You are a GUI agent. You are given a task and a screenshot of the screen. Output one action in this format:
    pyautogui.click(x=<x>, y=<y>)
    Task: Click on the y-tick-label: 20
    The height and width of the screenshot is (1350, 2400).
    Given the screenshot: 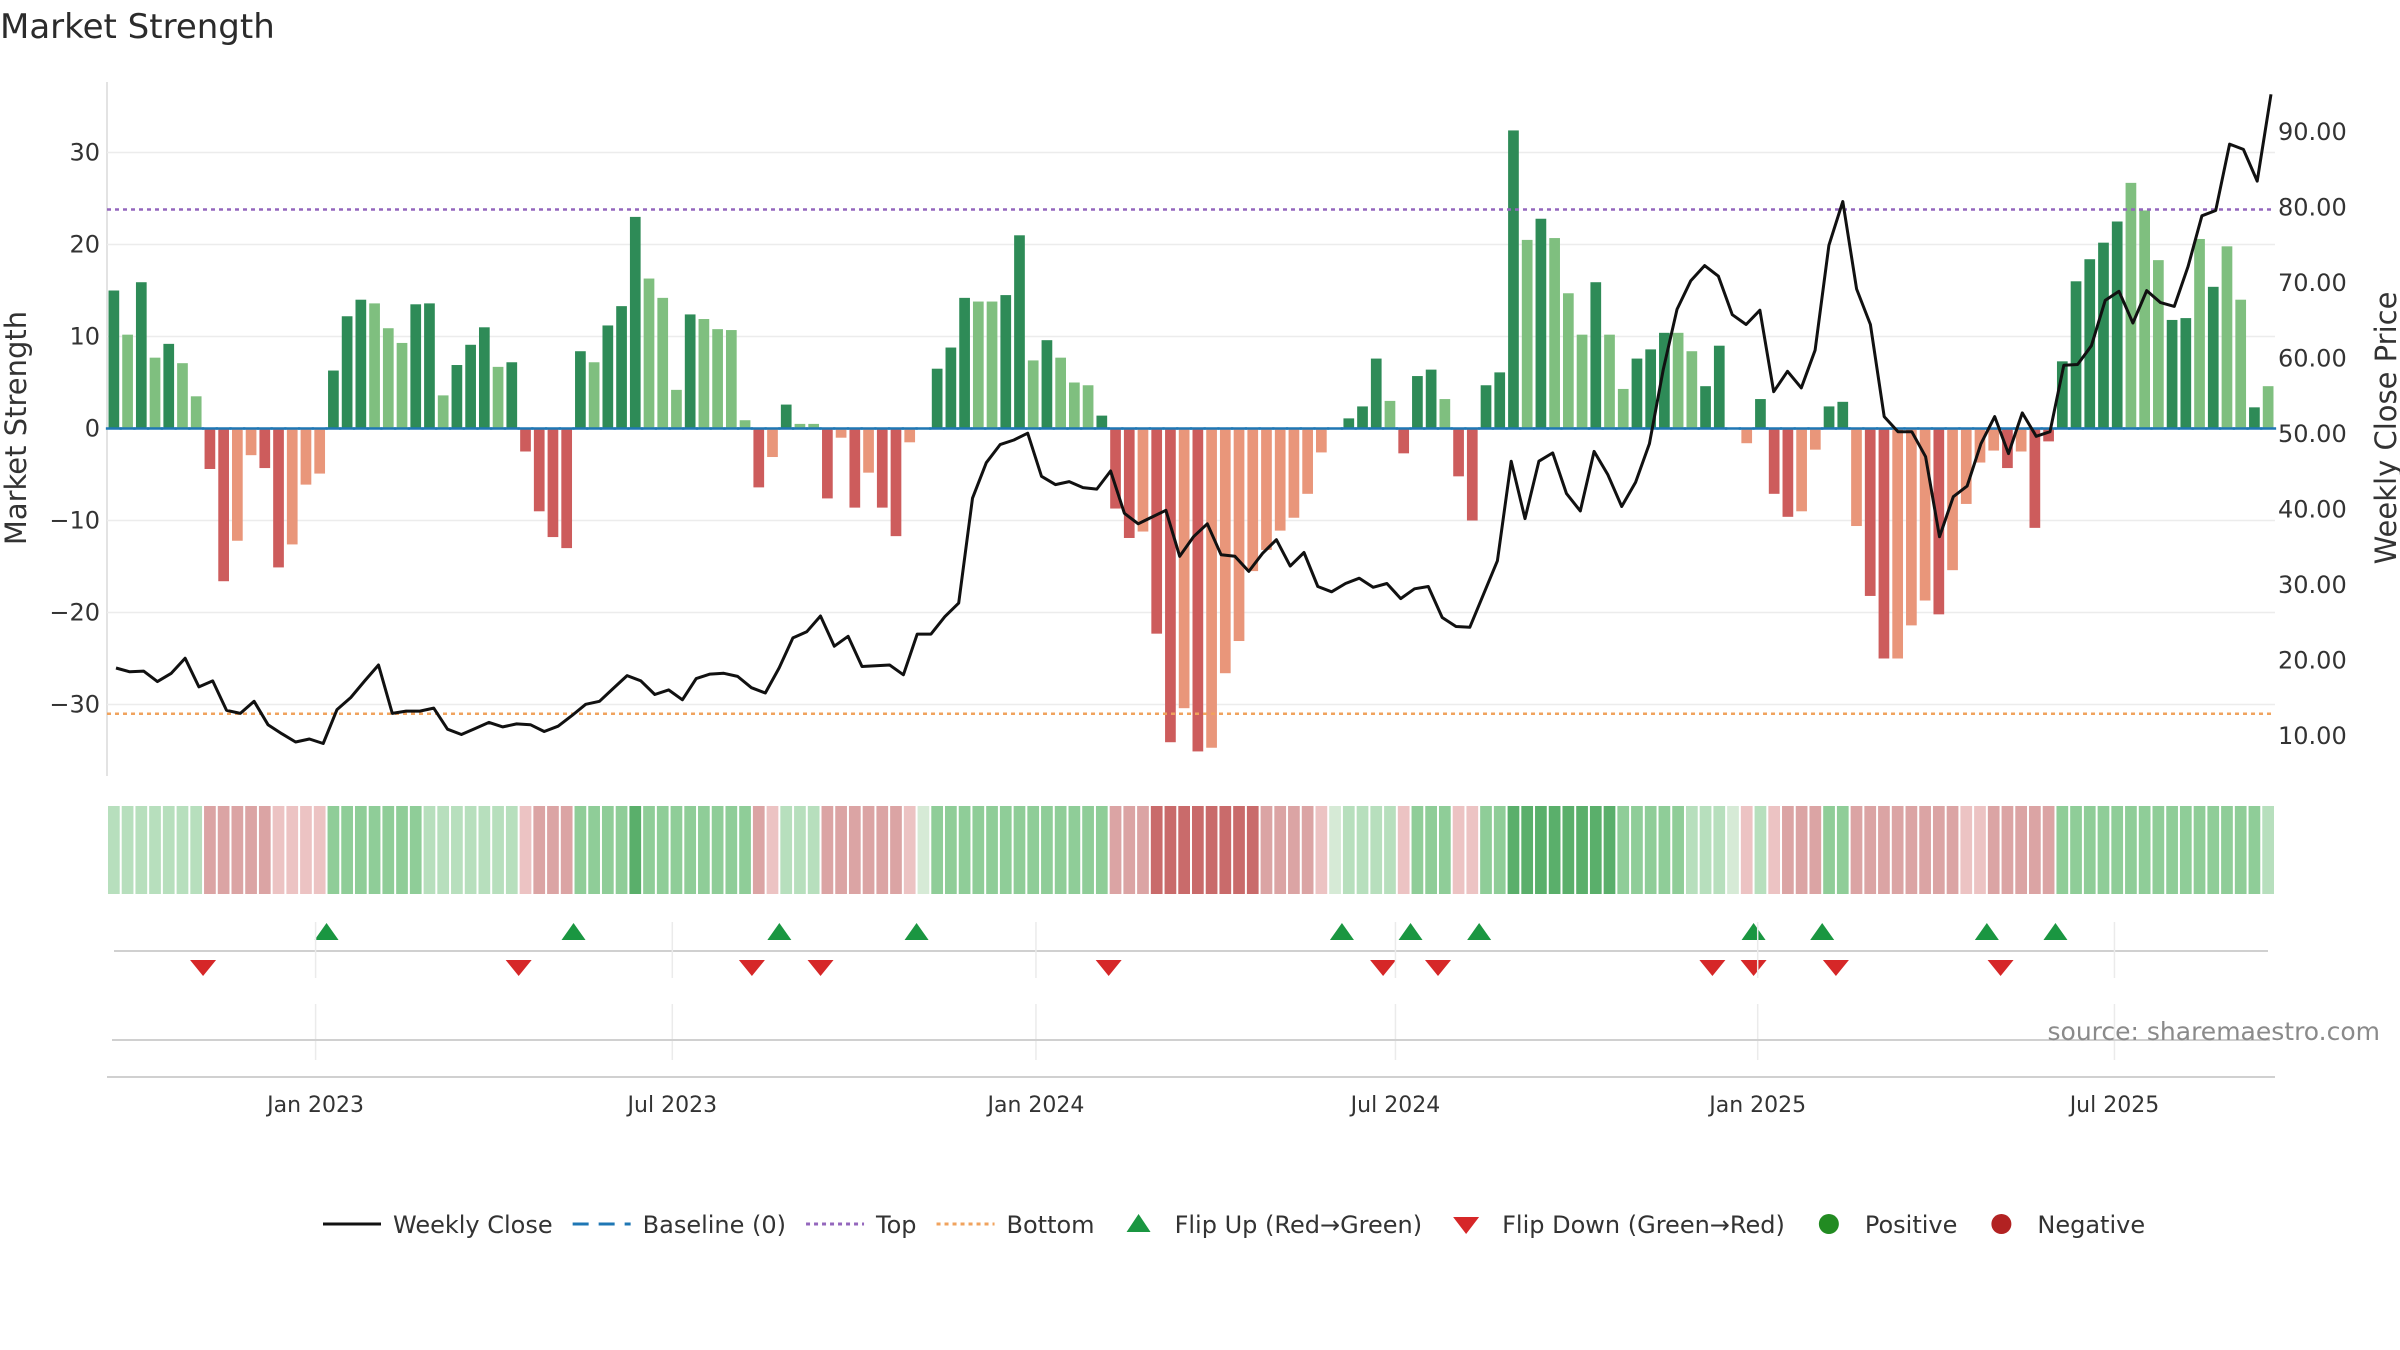 What is the action you would take?
    pyautogui.click(x=84, y=245)
    